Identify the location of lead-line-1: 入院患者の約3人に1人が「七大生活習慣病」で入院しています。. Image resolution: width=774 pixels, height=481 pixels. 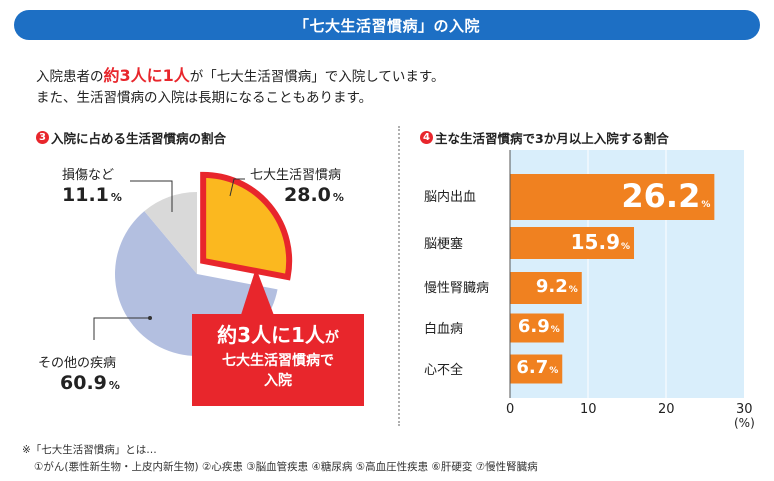
(240, 74).